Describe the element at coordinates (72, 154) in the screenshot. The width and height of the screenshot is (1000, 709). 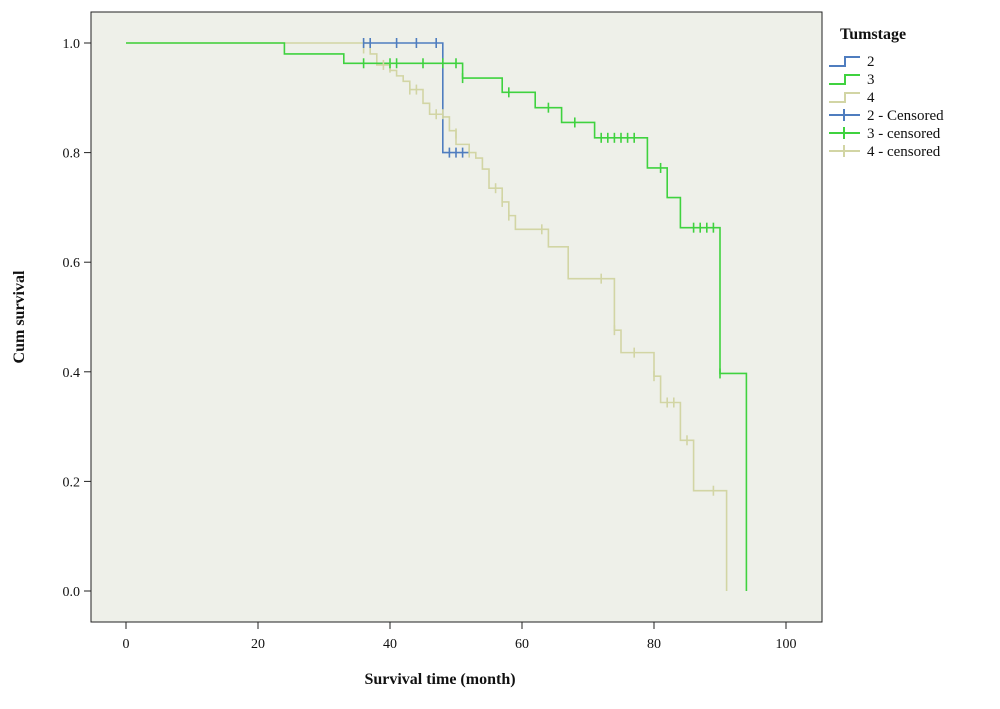
I see `y-tick-label: 0.8` at that location.